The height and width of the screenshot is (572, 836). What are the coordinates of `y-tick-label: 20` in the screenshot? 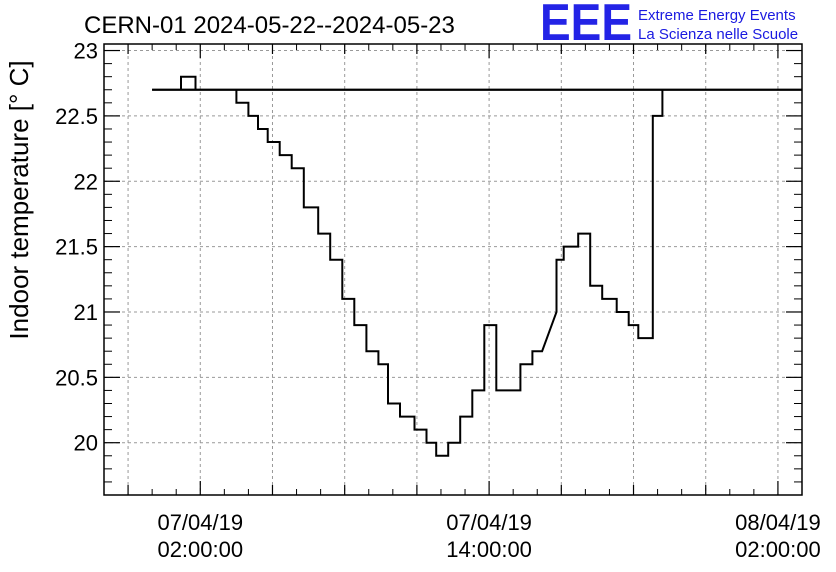 It's located at (86, 443).